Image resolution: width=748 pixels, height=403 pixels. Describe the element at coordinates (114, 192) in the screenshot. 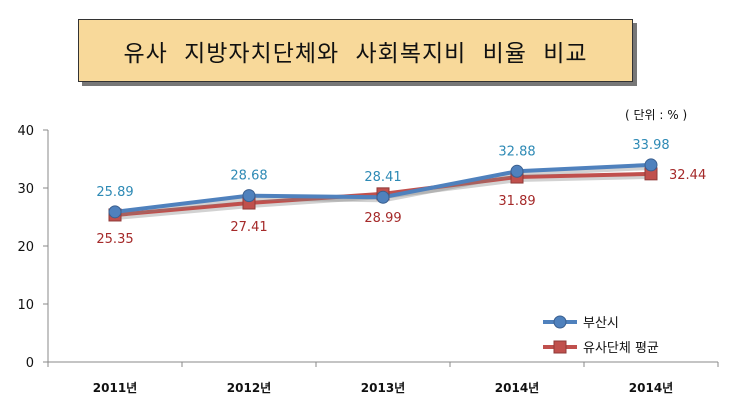

I see `busan-data-label: 25.89` at that location.